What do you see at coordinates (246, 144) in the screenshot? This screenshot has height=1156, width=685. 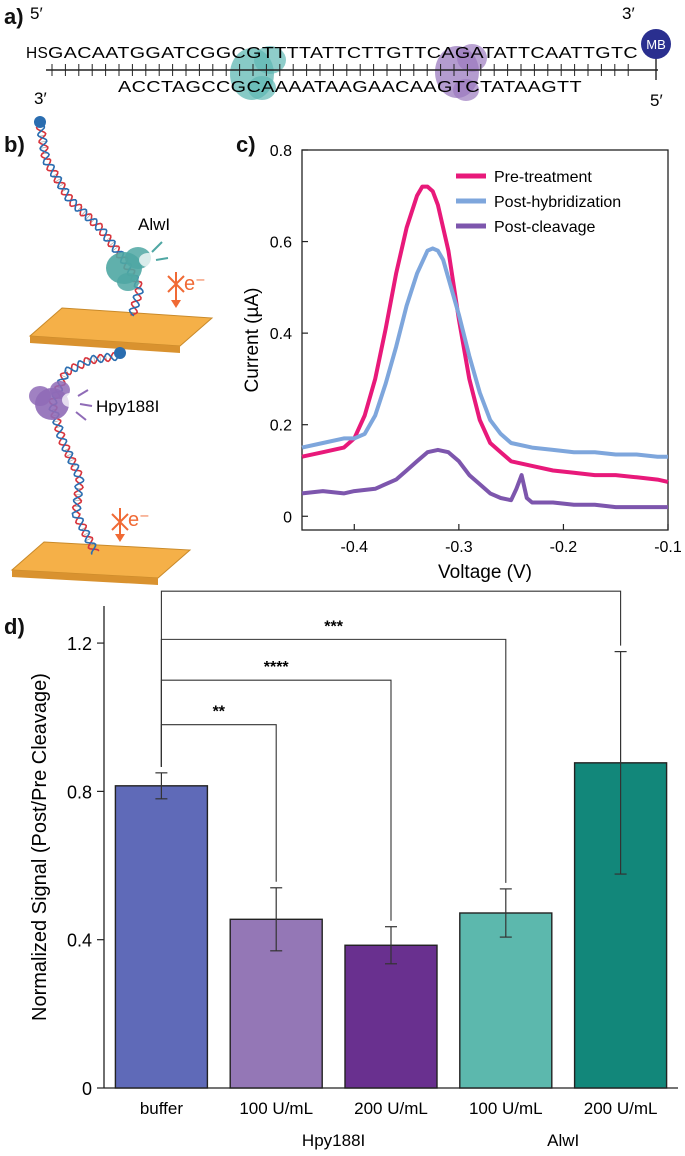 I see `panel-c-label: c)` at bounding box center [246, 144].